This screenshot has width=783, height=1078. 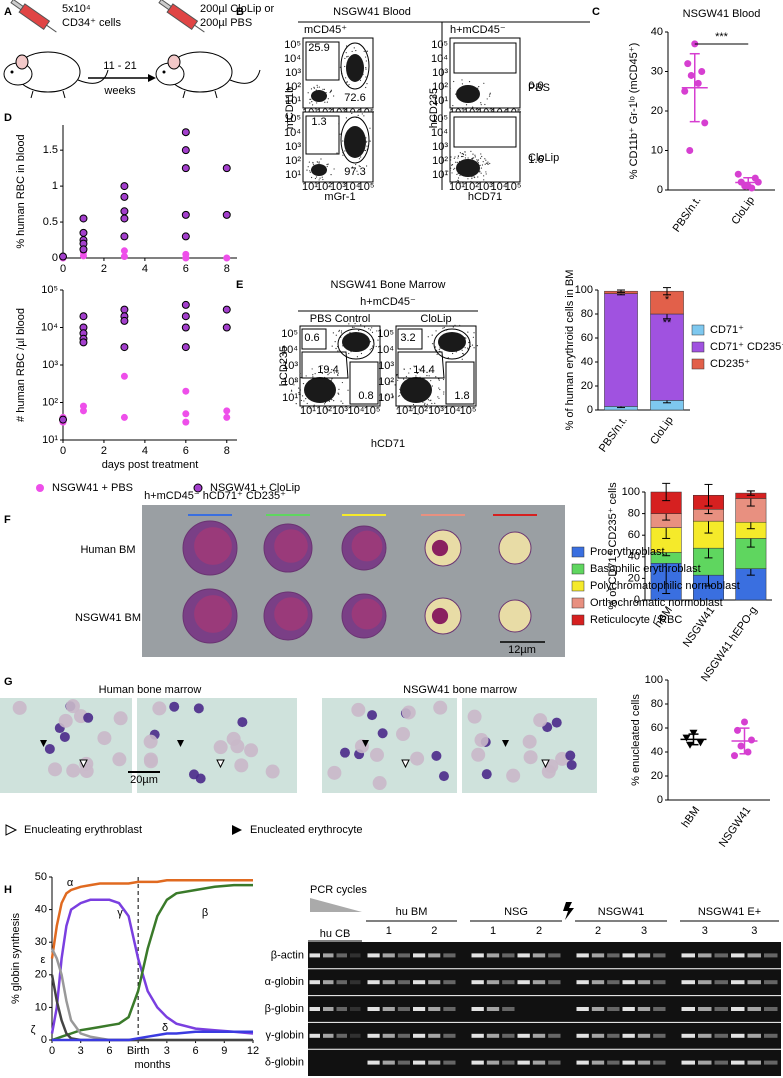 What do you see at coordinates (722, 37) in the screenshot?
I see `significance: ***` at bounding box center [722, 37].